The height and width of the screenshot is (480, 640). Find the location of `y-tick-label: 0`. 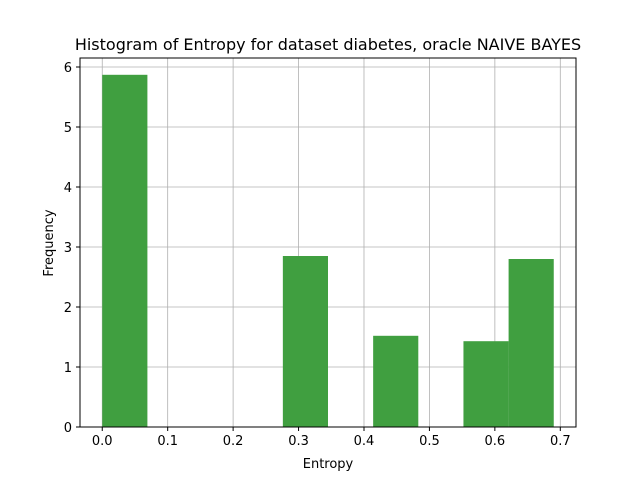

y-tick-label: 0 is located at coordinates (68, 428).